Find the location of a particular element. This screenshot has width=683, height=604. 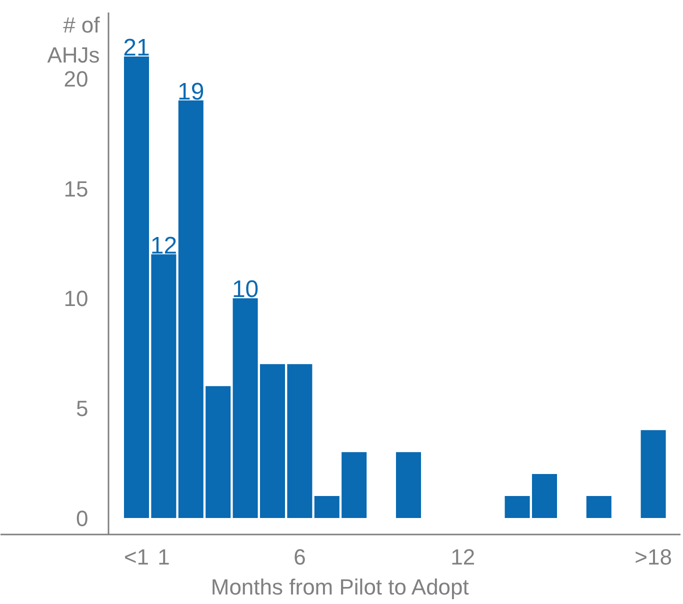

data-label: 12 is located at coordinates (164, 246).